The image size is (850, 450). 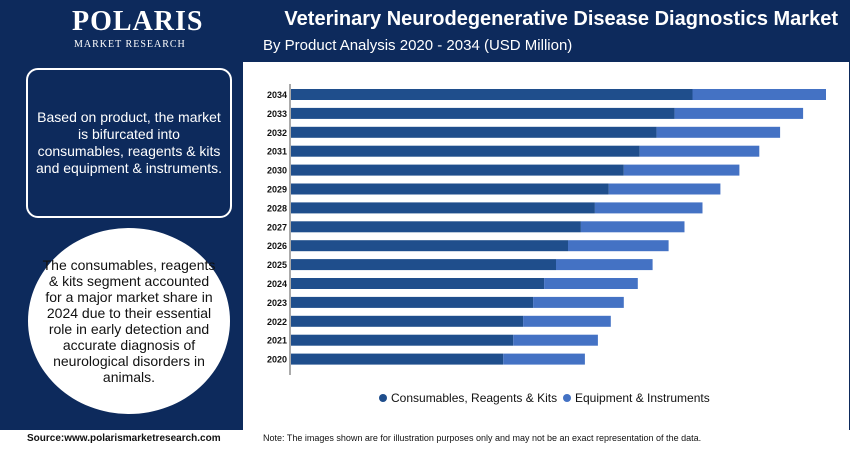 I want to click on brand-tagline: MARKET RESEARCH, so click(x=130, y=44).